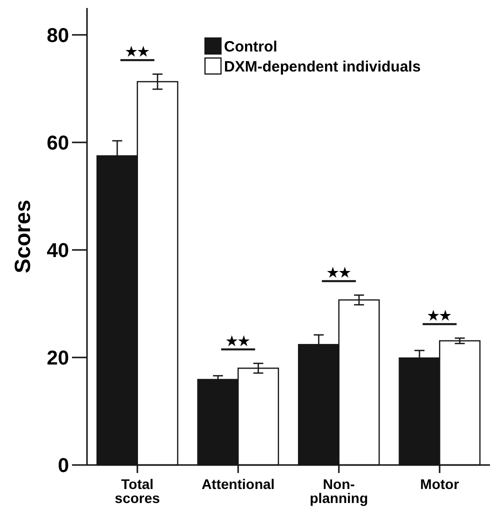 The image size is (499, 513). I want to click on y-axis-title: Scores, so click(22, 237).